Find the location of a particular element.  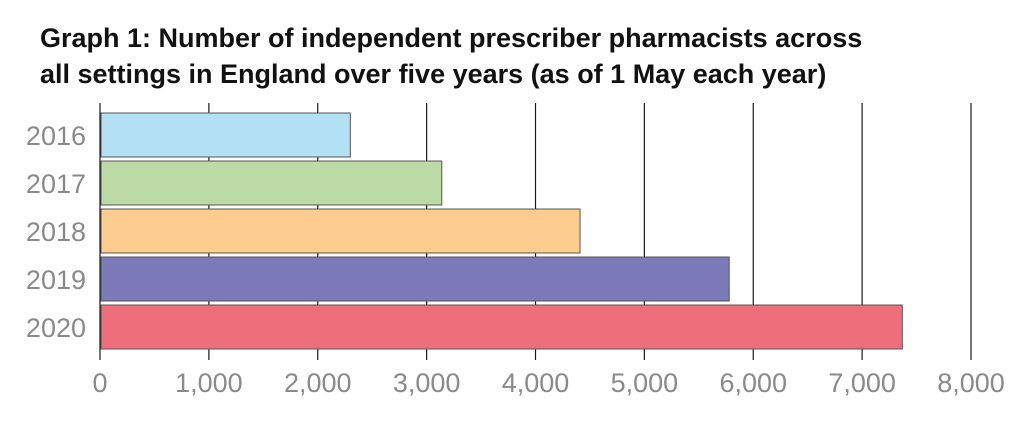

bar-2020 is located at coordinates (501, 327).